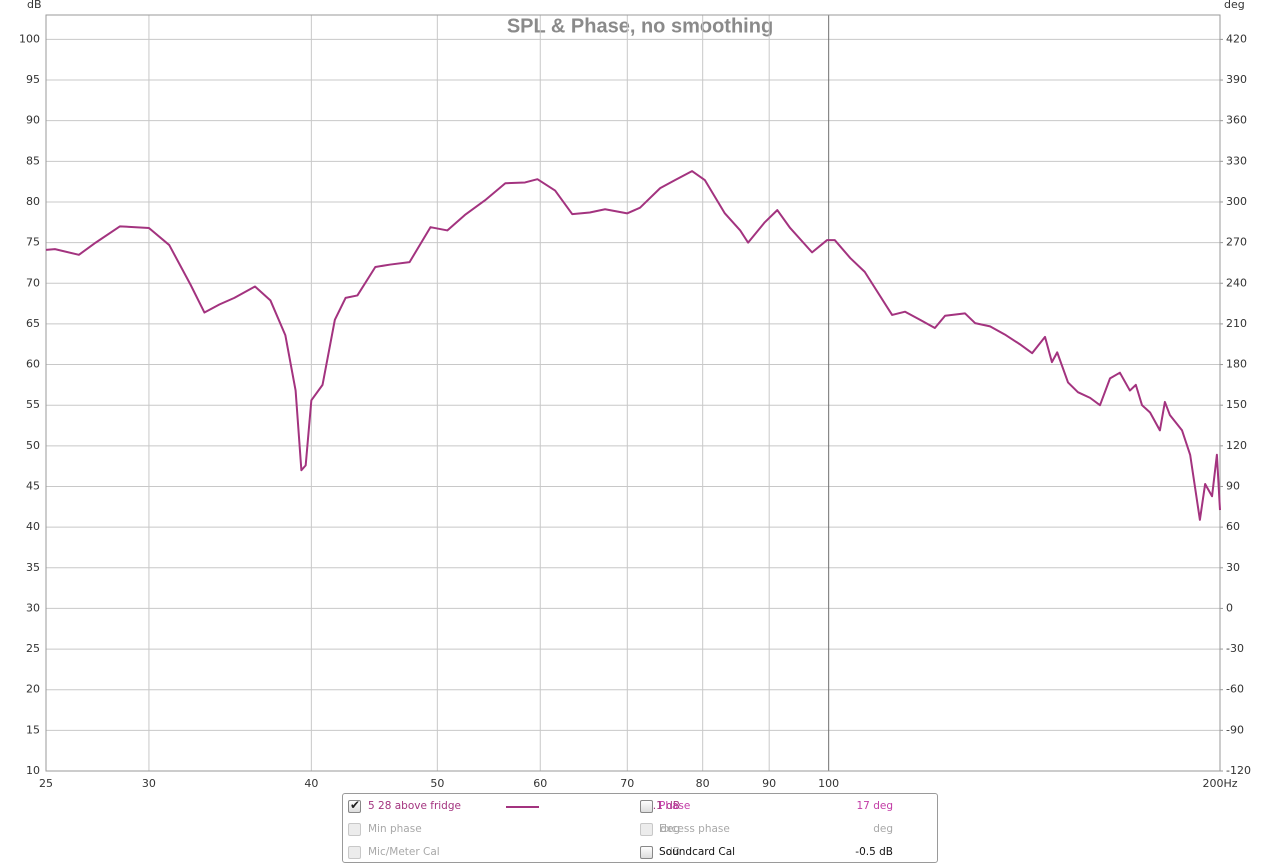 The image size is (1280, 866). I want to click on y-tick-label: 55, so click(33, 404).